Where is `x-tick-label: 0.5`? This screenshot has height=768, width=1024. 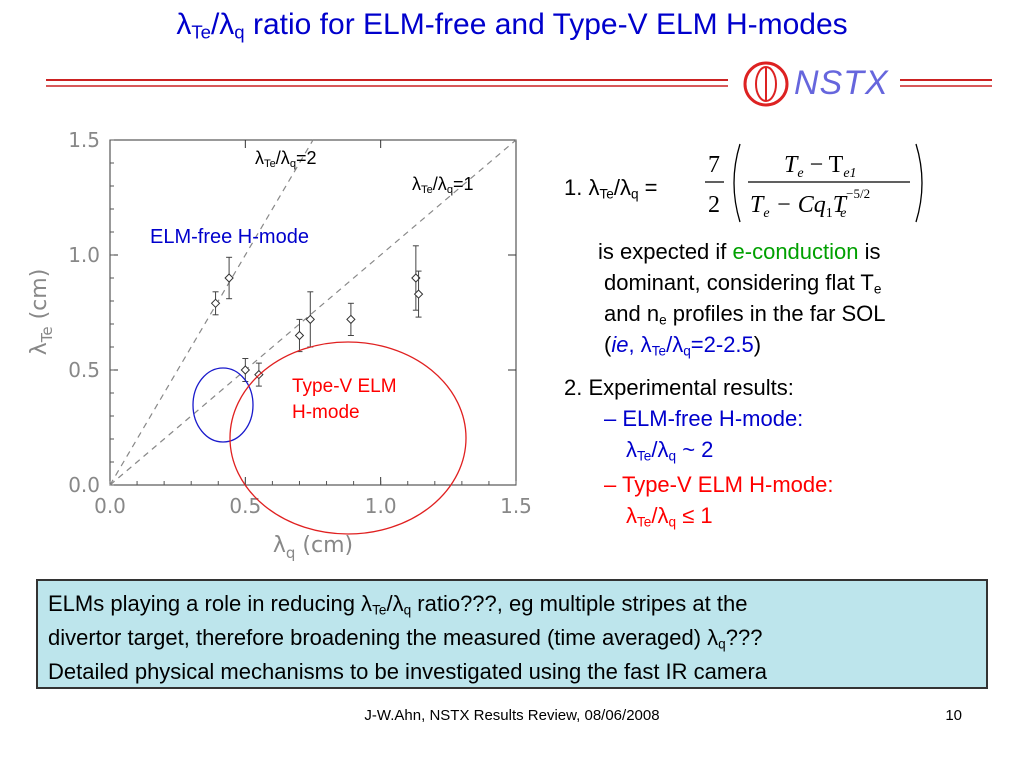 x-tick-label: 0.5 is located at coordinates (245, 506).